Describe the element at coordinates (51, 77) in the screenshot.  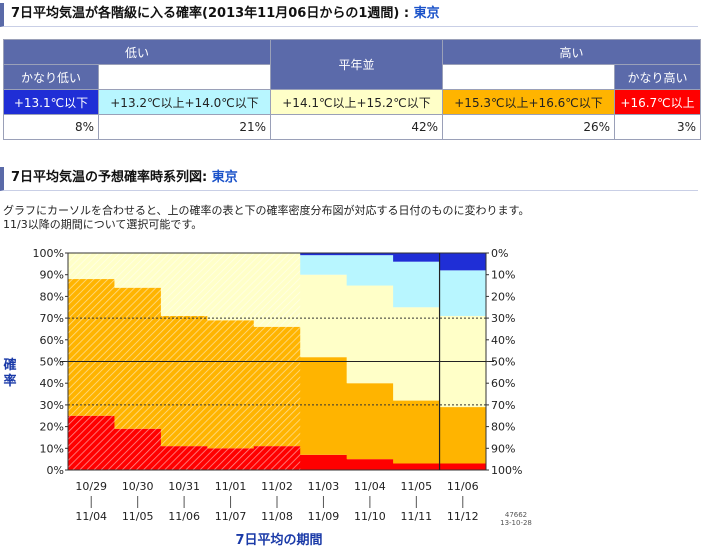
I see `sub-header-very-low: かなり低い` at that location.